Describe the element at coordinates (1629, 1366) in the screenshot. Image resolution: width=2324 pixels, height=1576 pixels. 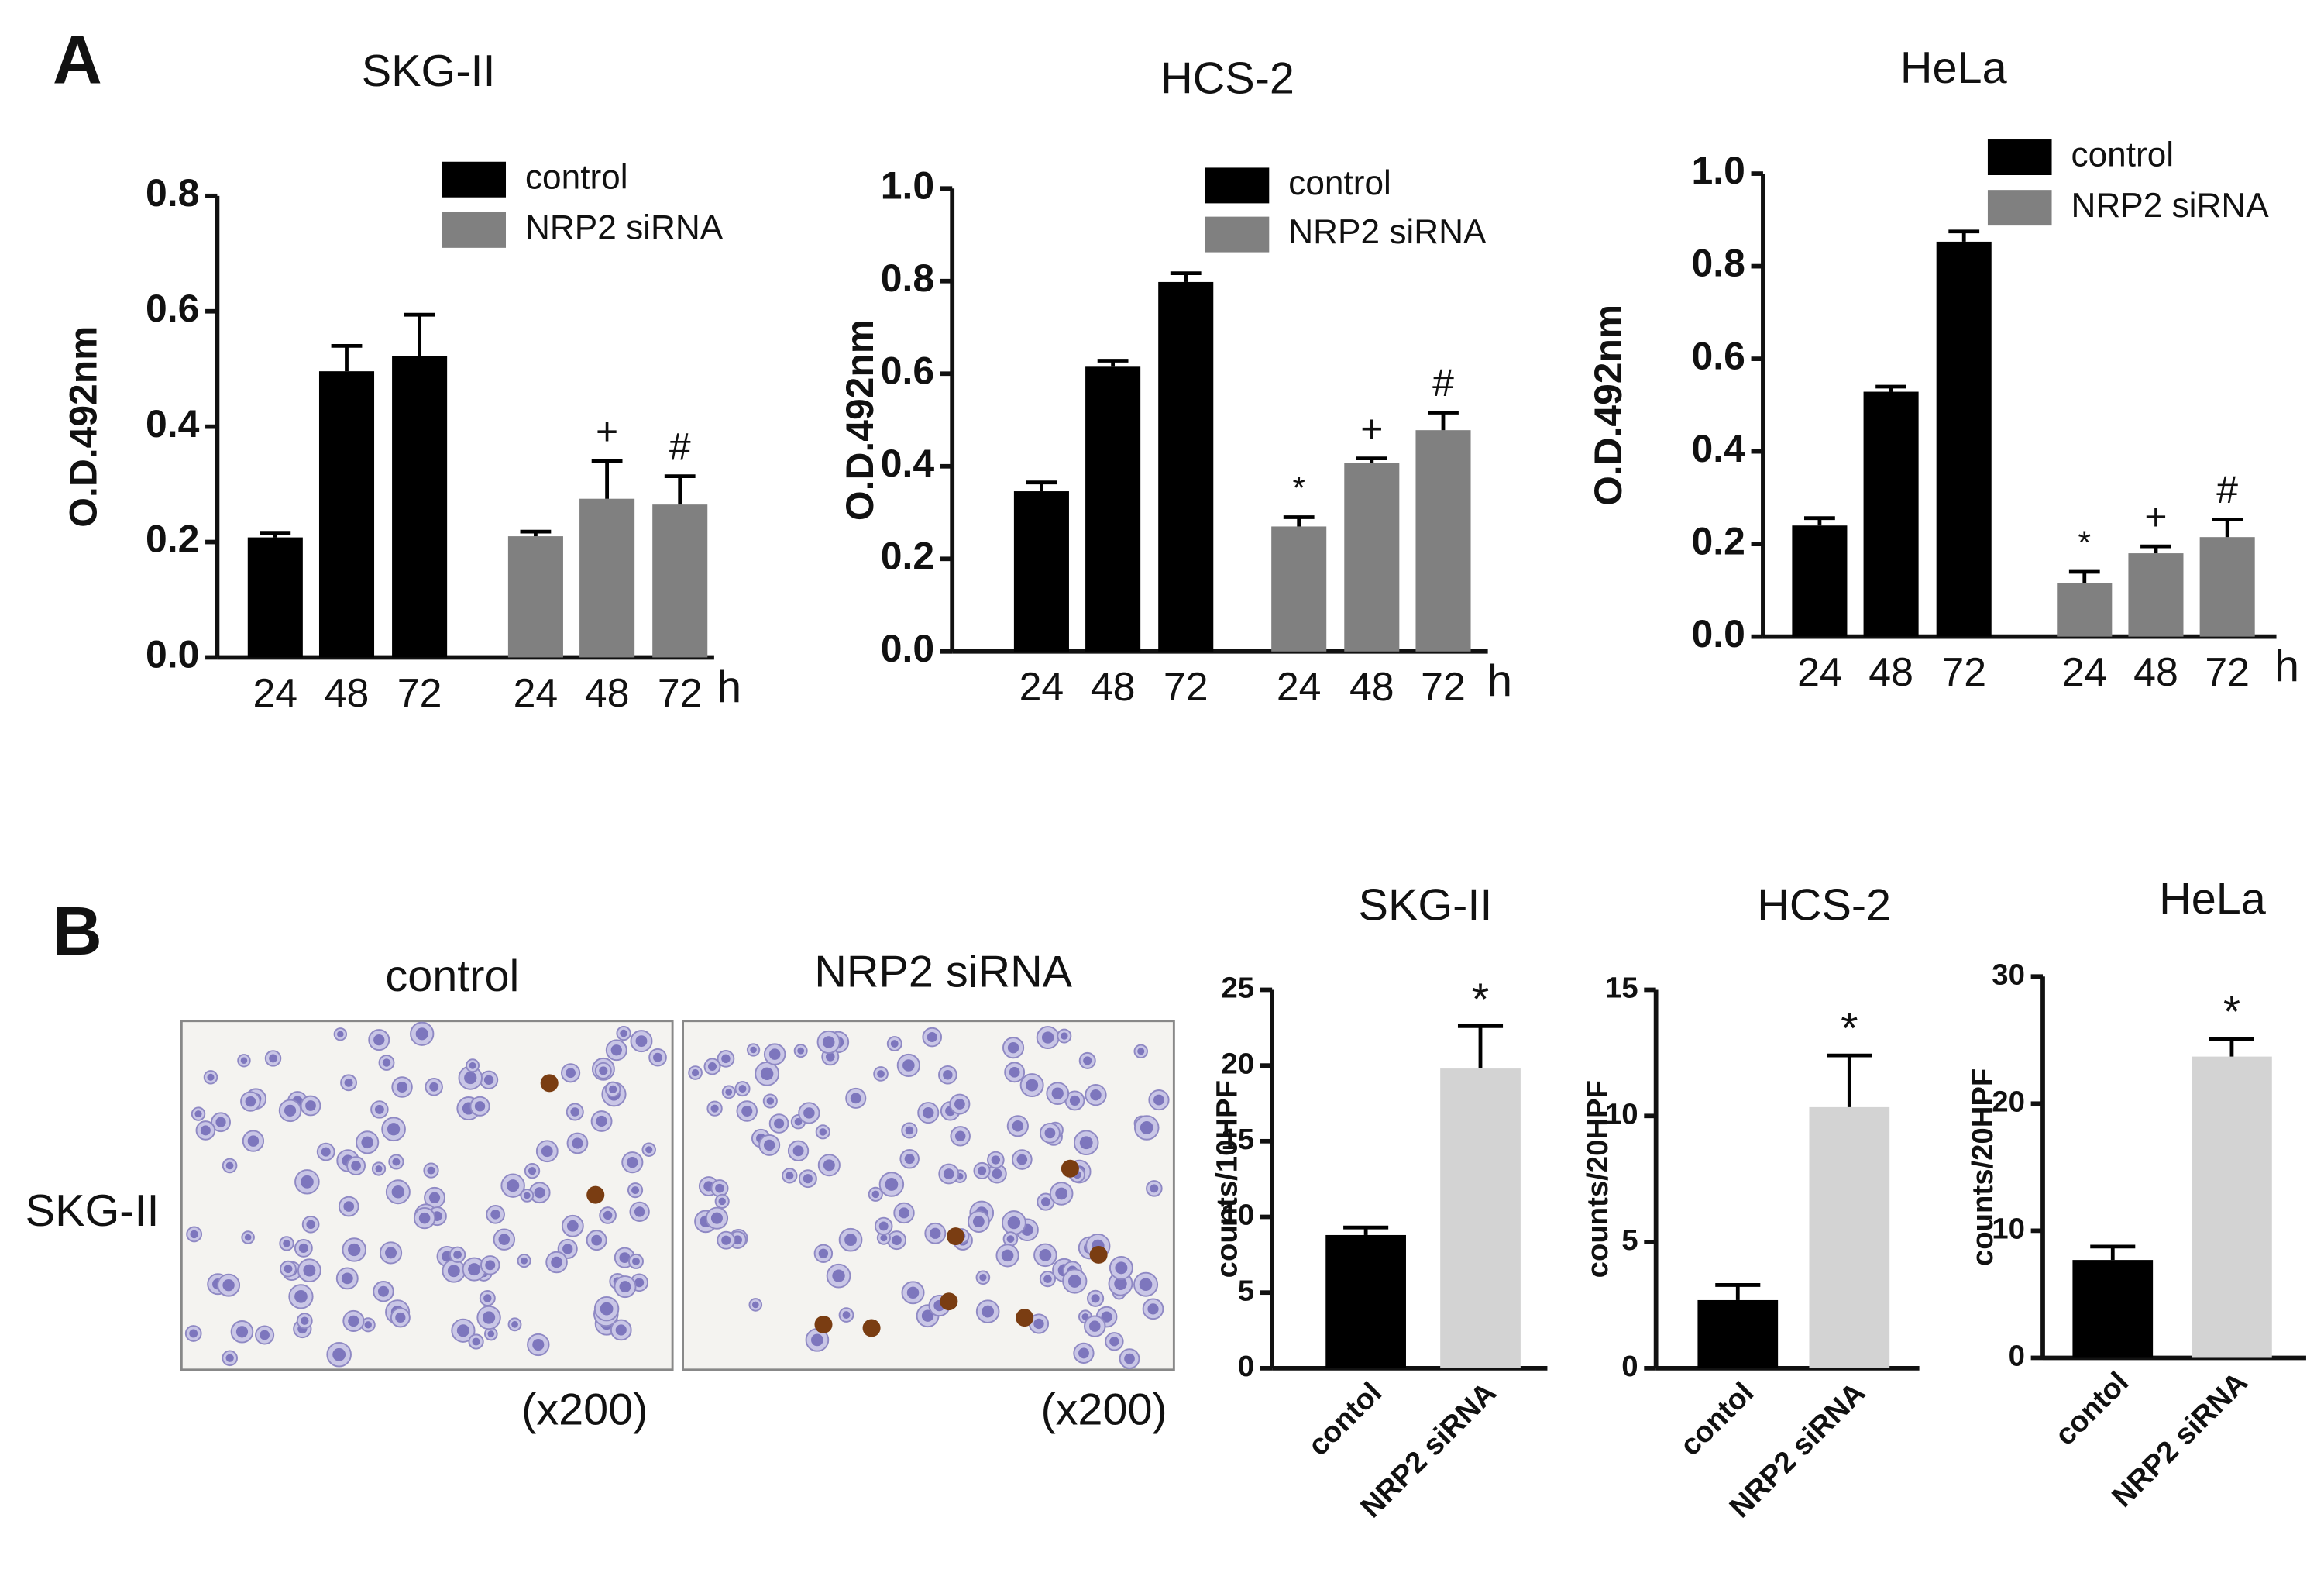
I see `y-tick-label: 0` at that location.